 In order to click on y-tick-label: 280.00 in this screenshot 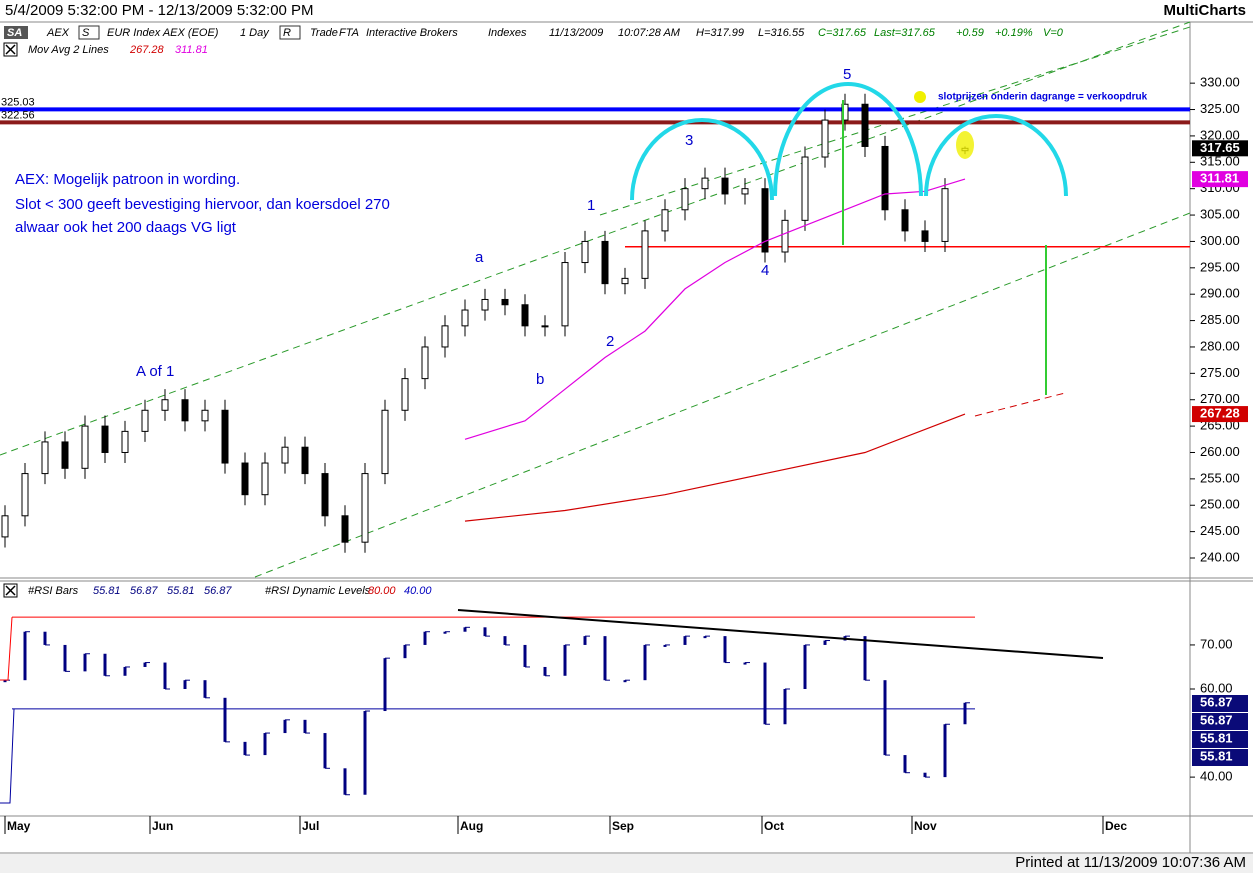, I will do `click(1220, 345)`.